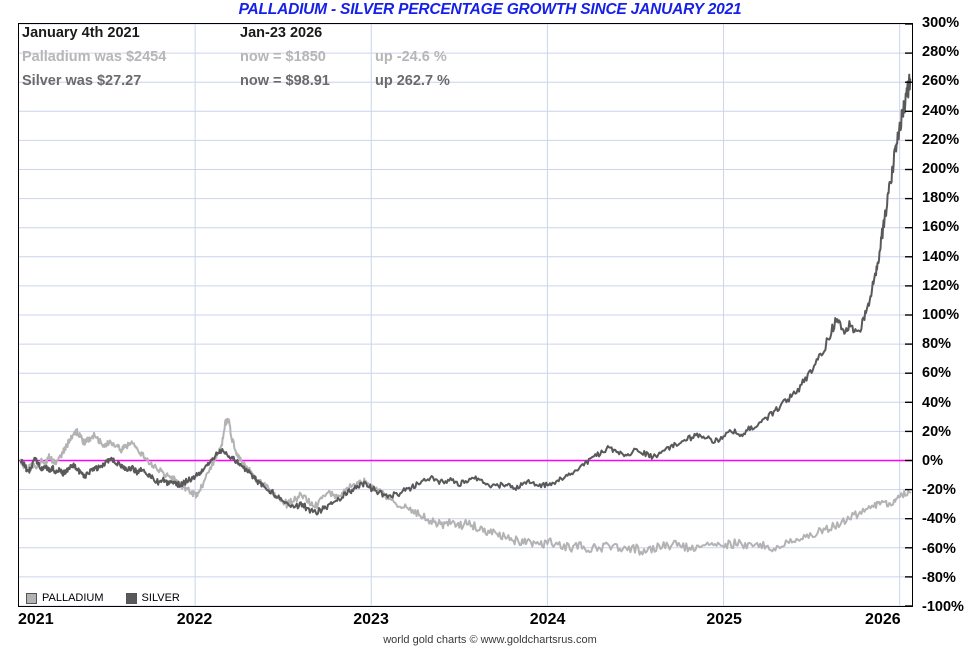  Describe the element at coordinates (131, 598) in the screenshot. I see `legend-swatch-silver-icon` at that location.